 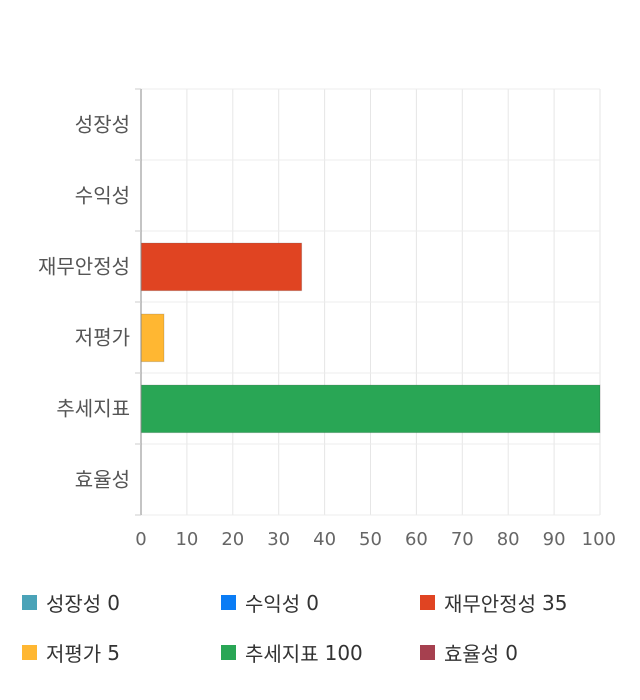 I want to click on category-label: 수익성, so click(x=102, y=196).